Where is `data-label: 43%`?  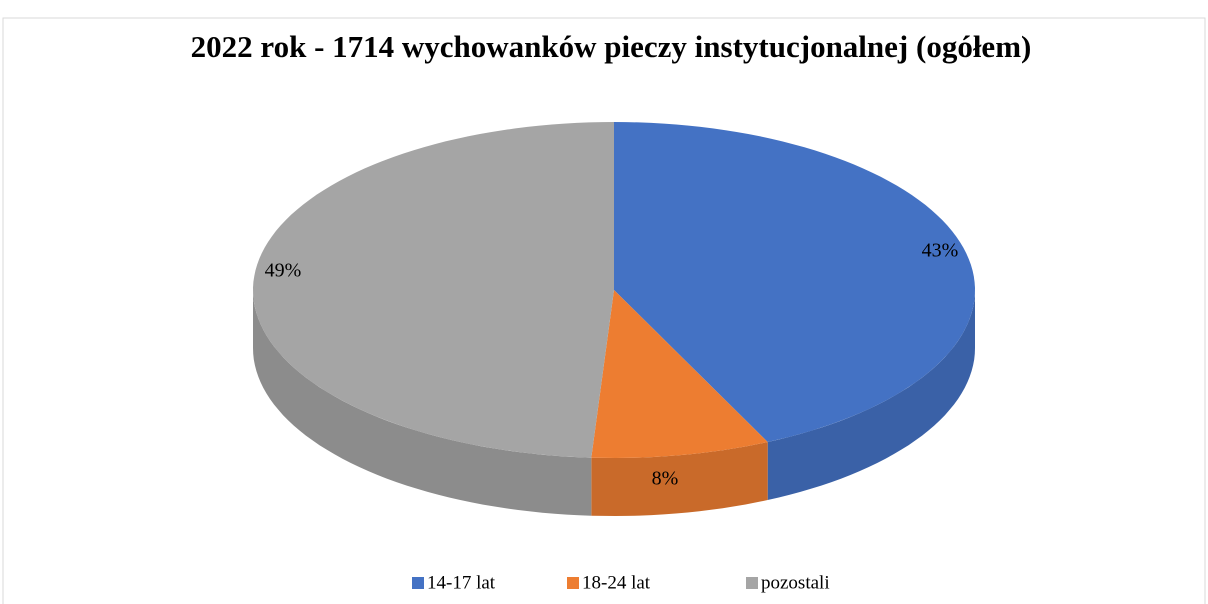
data-label: 43% is located at coordinates (940, 251).